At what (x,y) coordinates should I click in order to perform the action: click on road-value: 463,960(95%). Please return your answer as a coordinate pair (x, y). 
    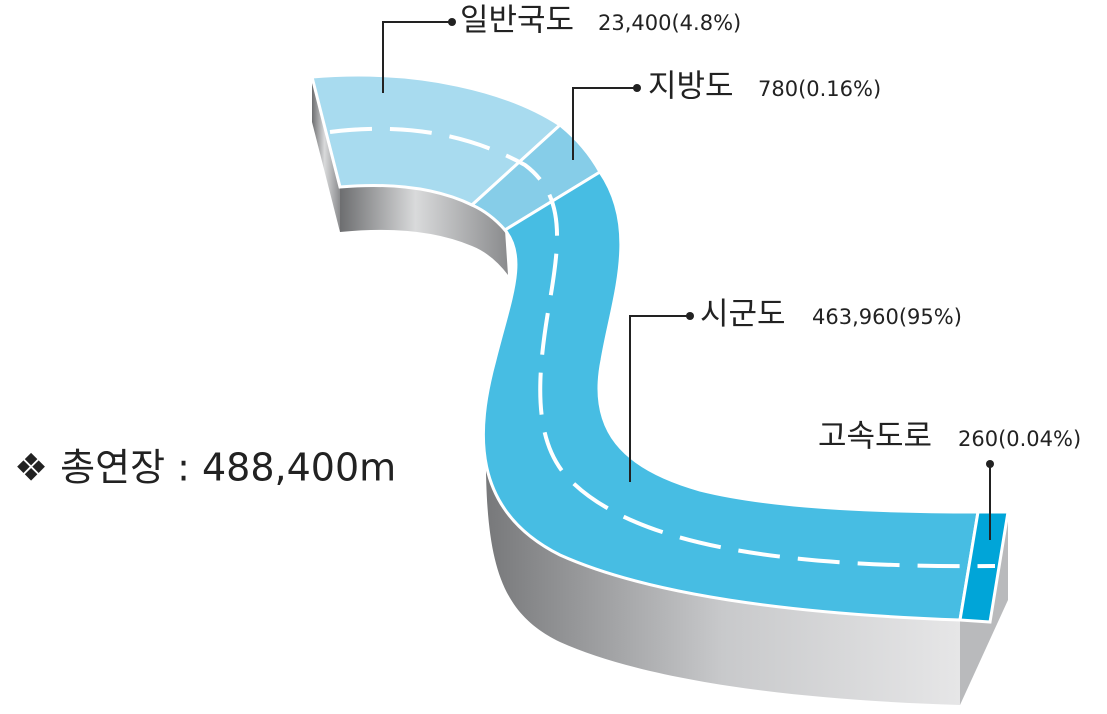
    Looking at the image, I should click on (887, 317).